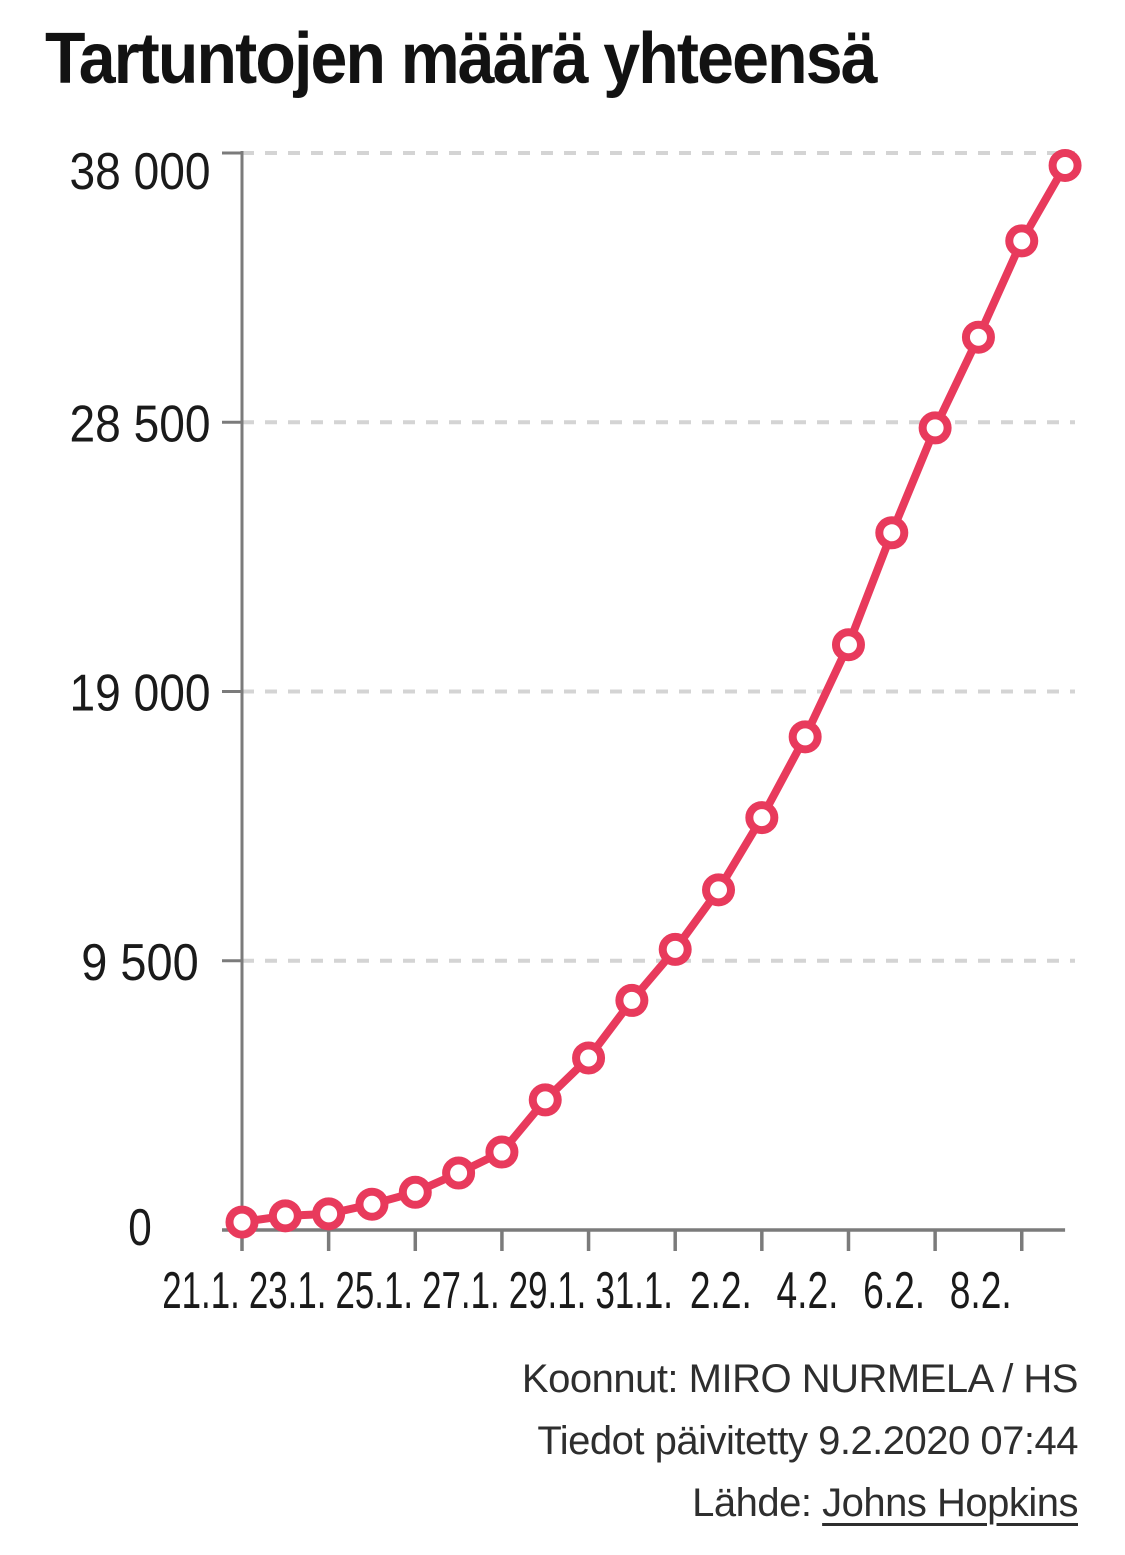 The width and height of the screenshot is (1125, 1555). I want to click on source-line: Lähde: Johns Hopkins, so click(800, 1503).